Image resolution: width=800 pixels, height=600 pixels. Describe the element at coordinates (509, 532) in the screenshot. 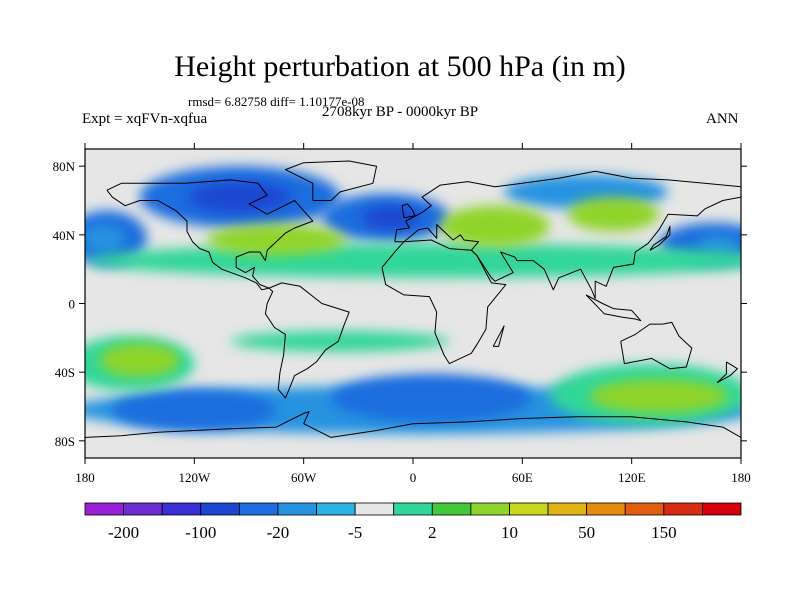

I see `colorbar-label: 10` at that location.